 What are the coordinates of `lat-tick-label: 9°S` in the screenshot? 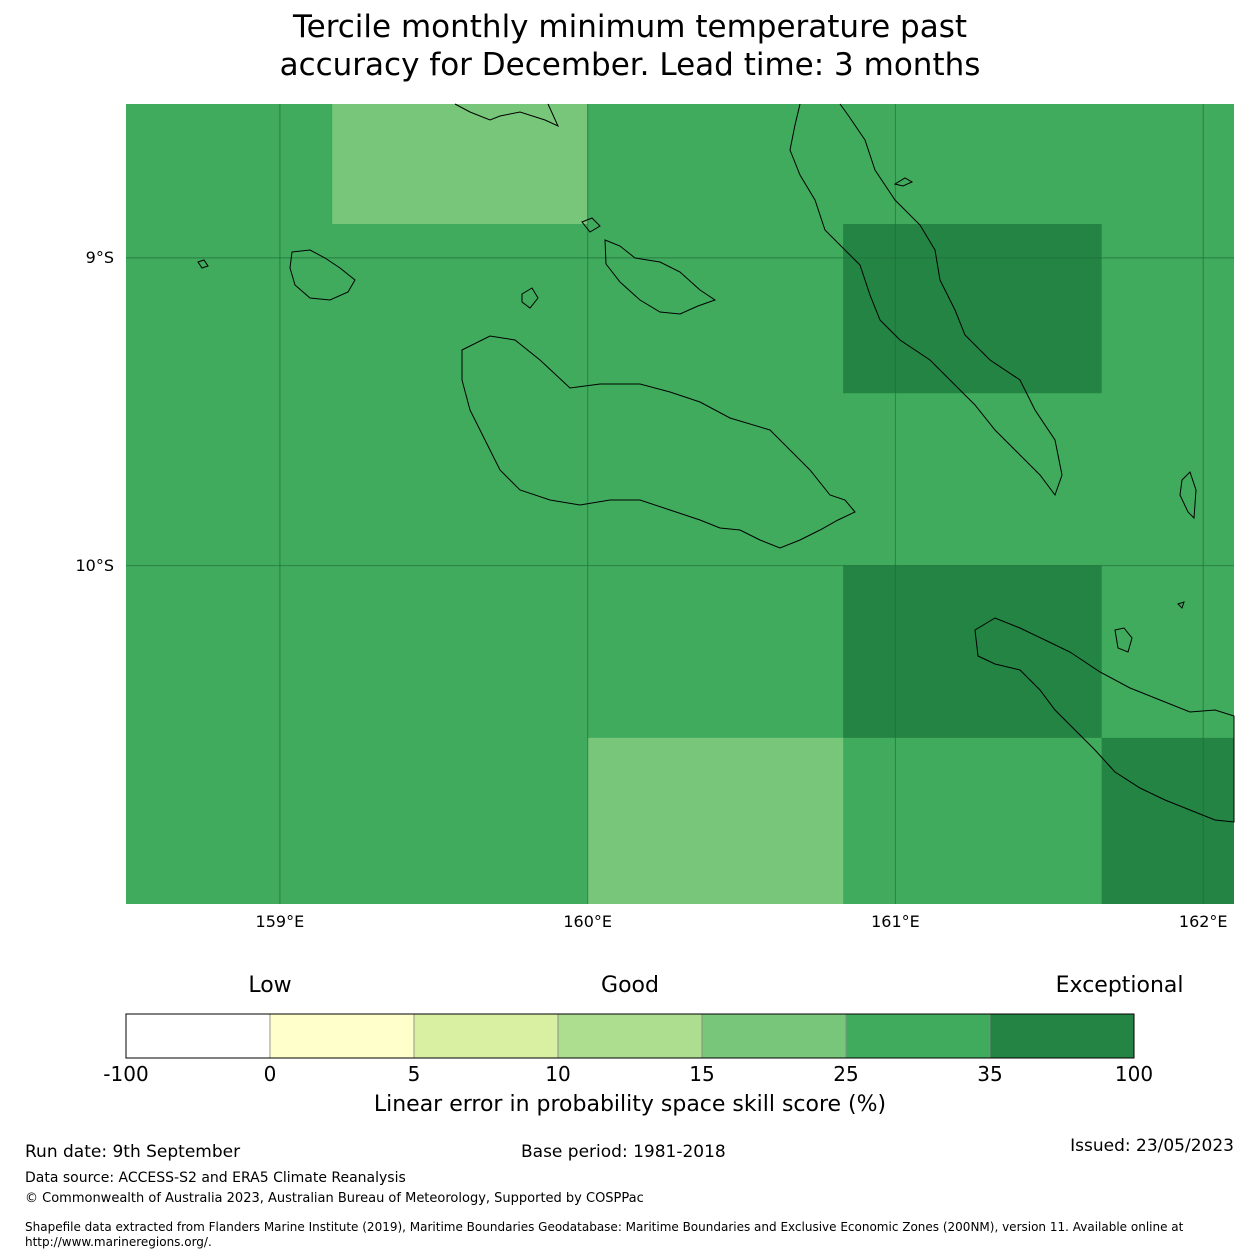 It's located at (99, 257).